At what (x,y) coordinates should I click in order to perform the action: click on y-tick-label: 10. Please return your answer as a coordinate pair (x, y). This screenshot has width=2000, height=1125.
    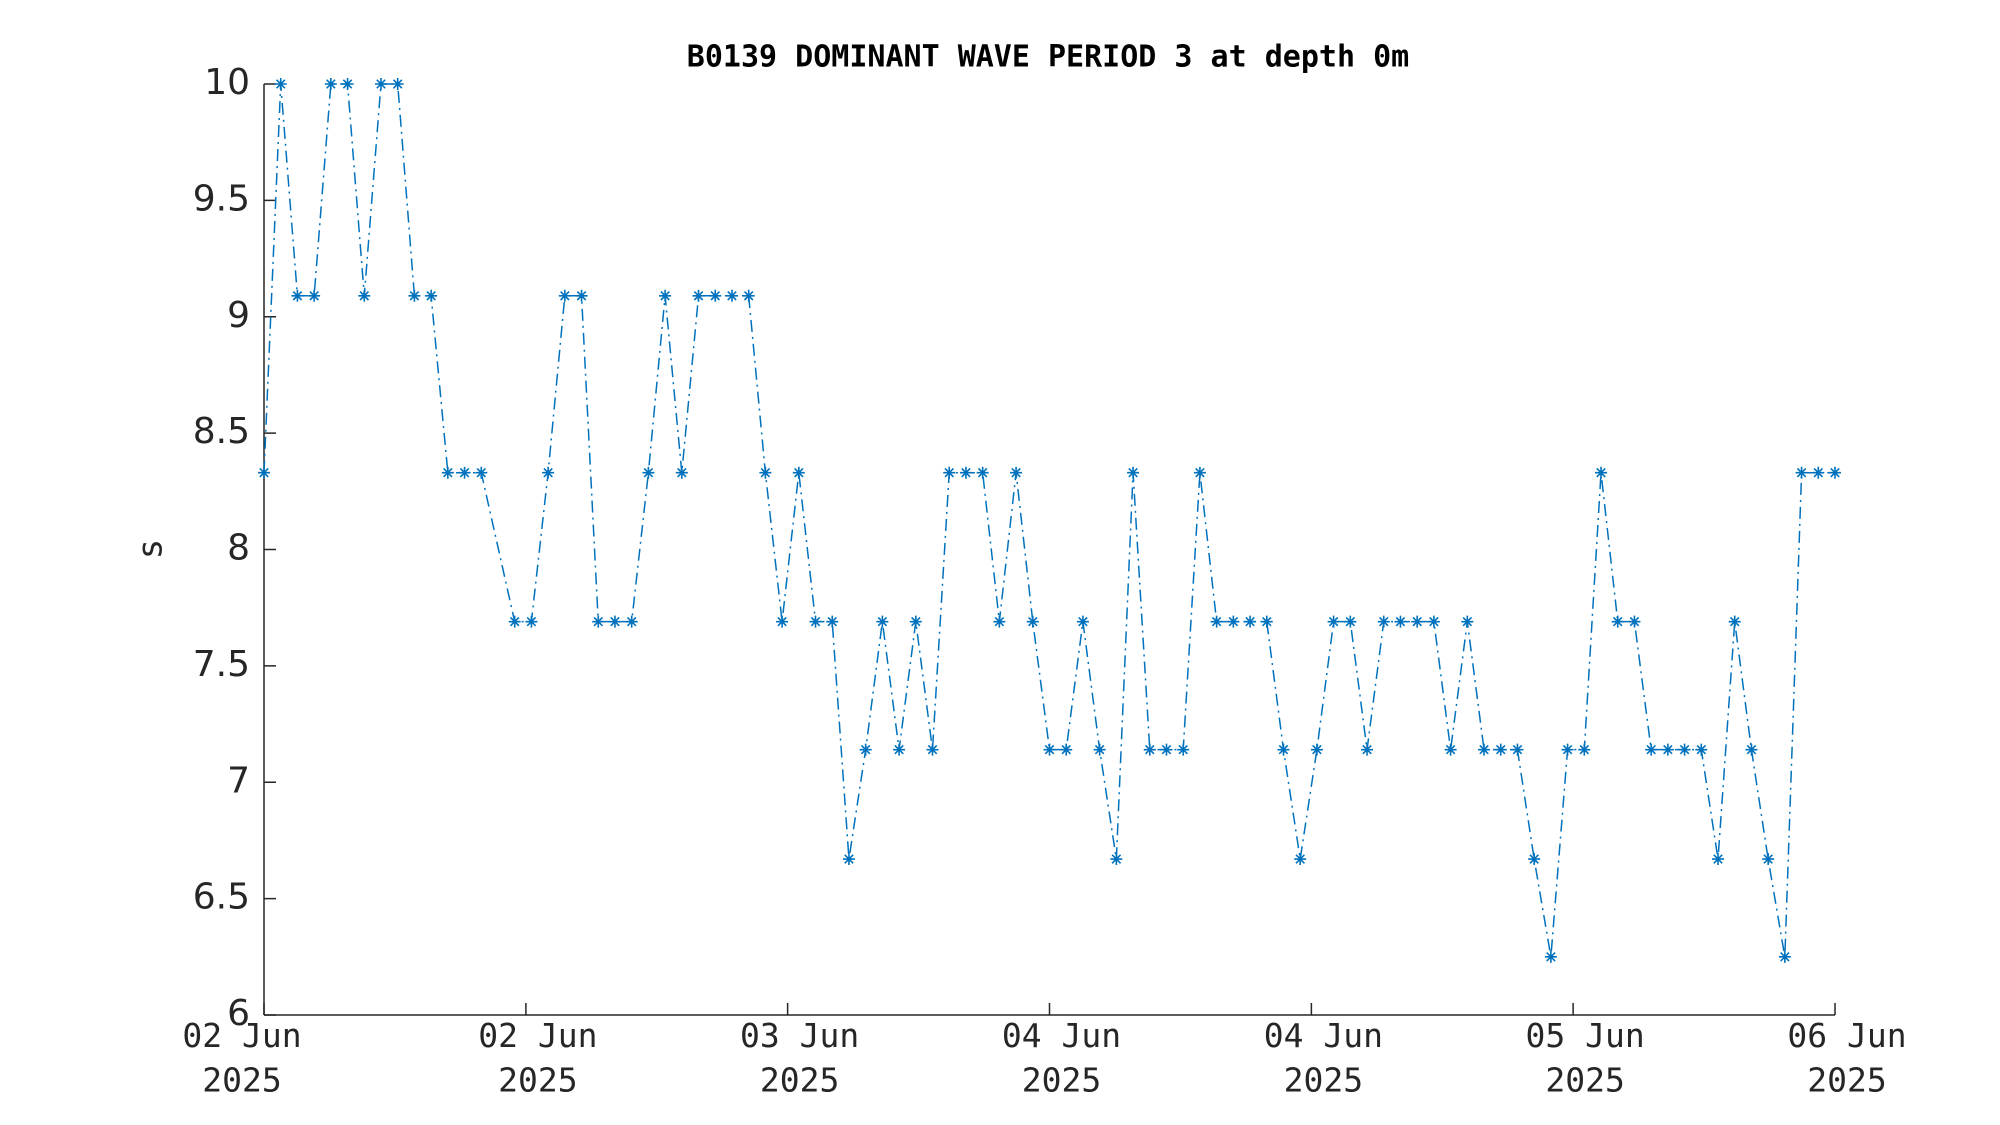
    Looking at the image, I should click on (227, 82).